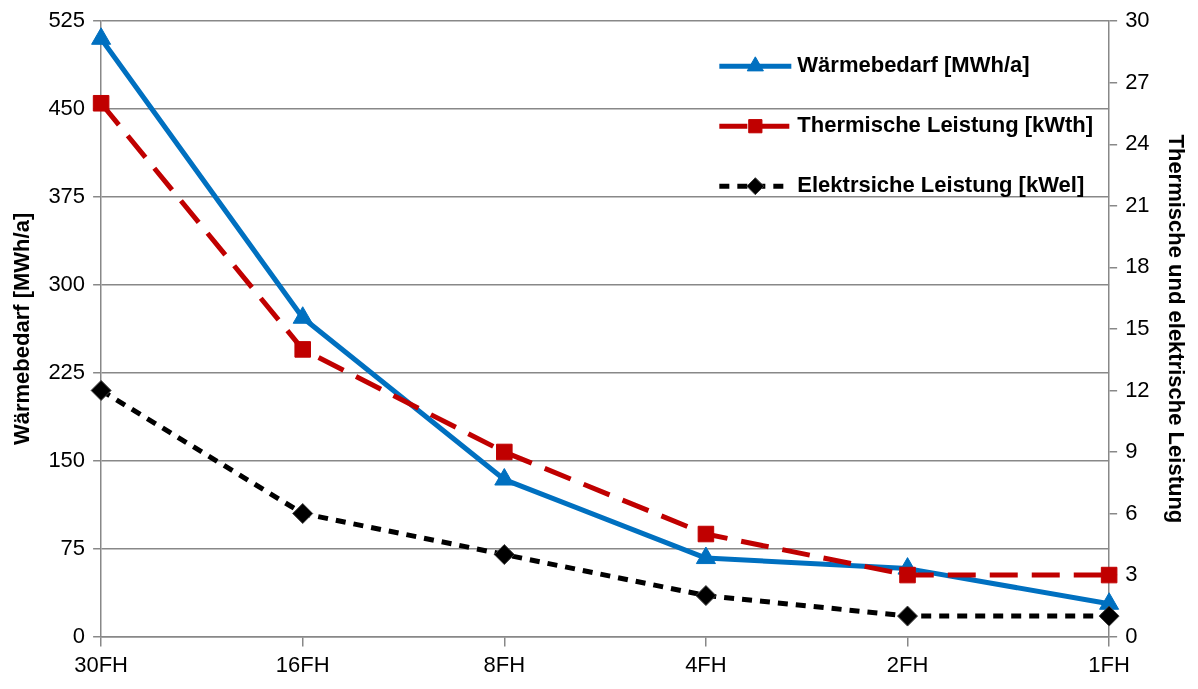 The width and height of the screenshot is (1198, 689). I want to click on y-tick-label: 375, so click(67, 196).